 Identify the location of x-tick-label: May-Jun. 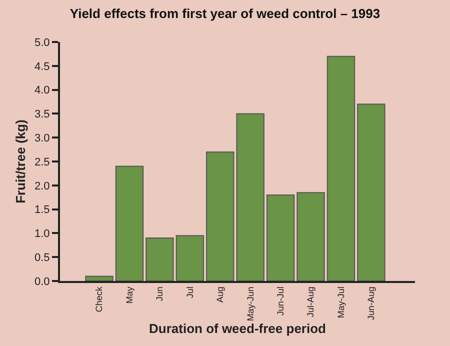
(250, 304).